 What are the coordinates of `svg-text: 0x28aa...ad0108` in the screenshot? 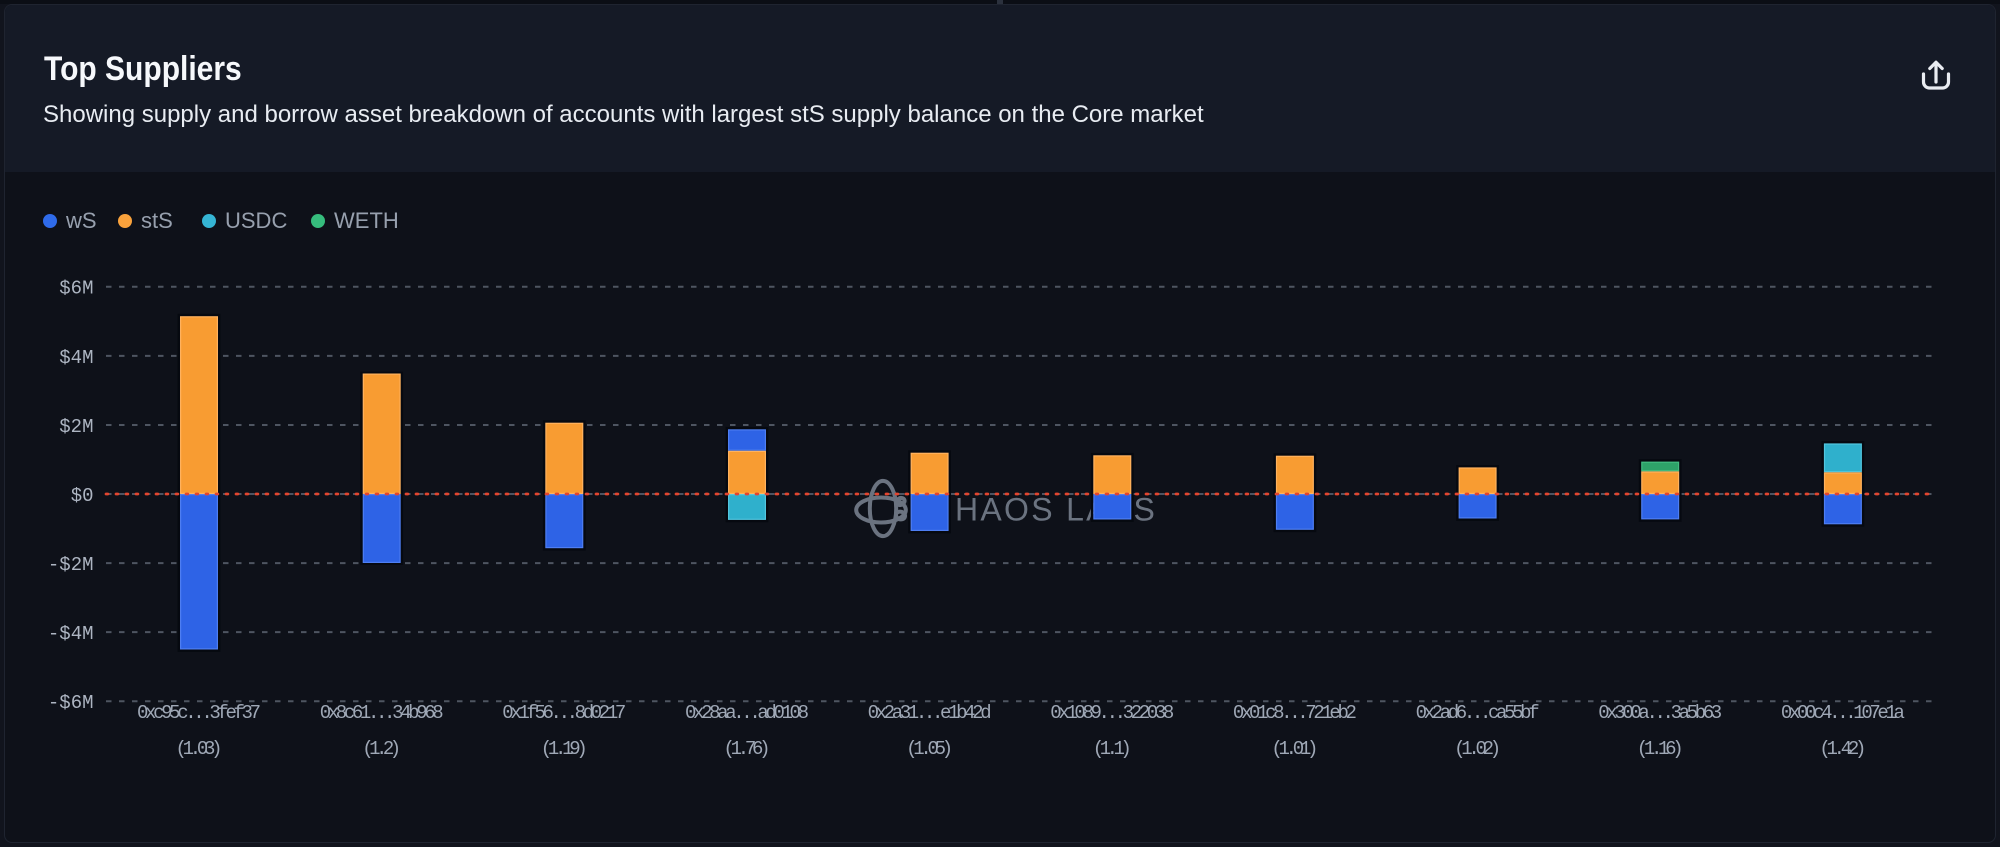 It's located at (747, 713).